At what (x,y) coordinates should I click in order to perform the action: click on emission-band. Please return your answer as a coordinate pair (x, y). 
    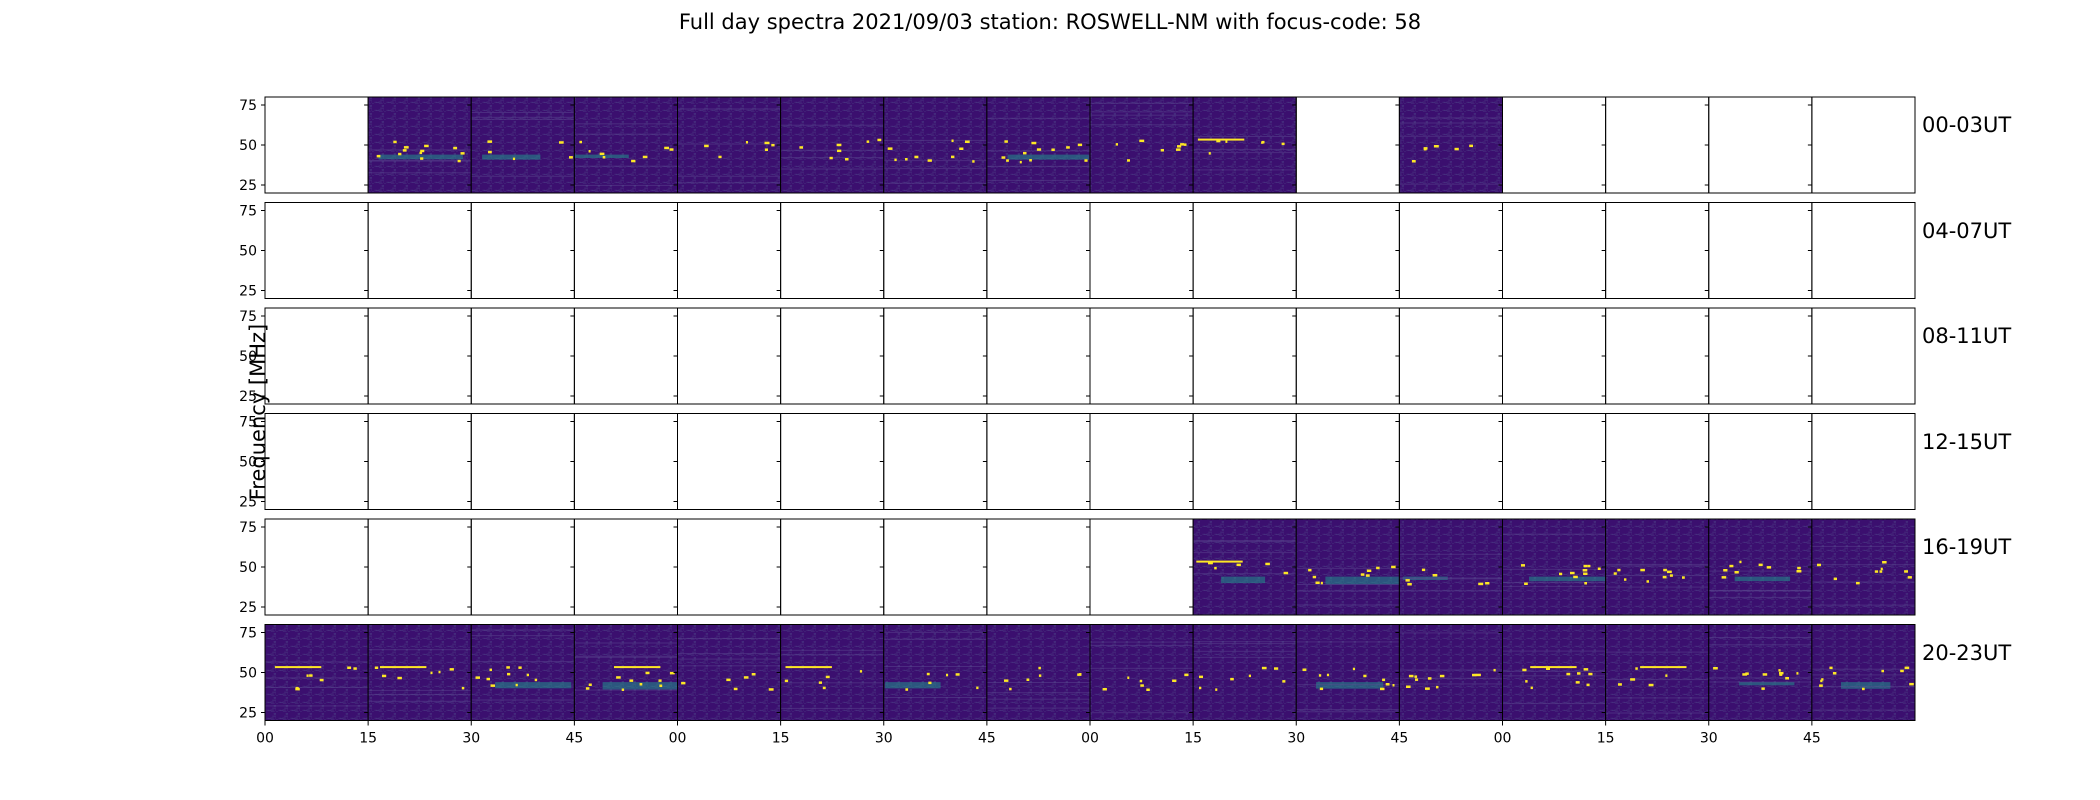
    Looking at the image, I should click on (1368, 580).